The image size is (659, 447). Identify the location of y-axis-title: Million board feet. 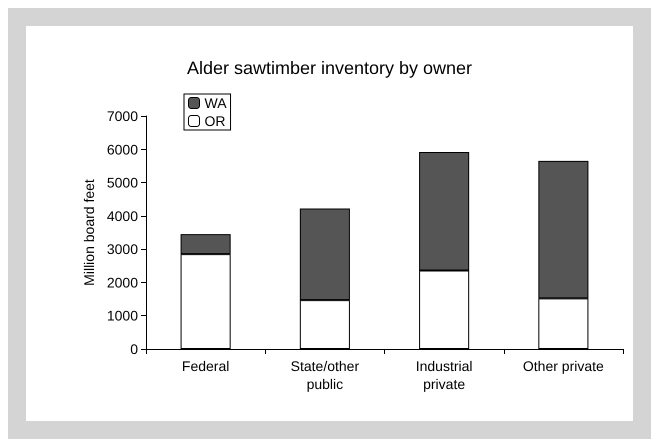
(88, 232).